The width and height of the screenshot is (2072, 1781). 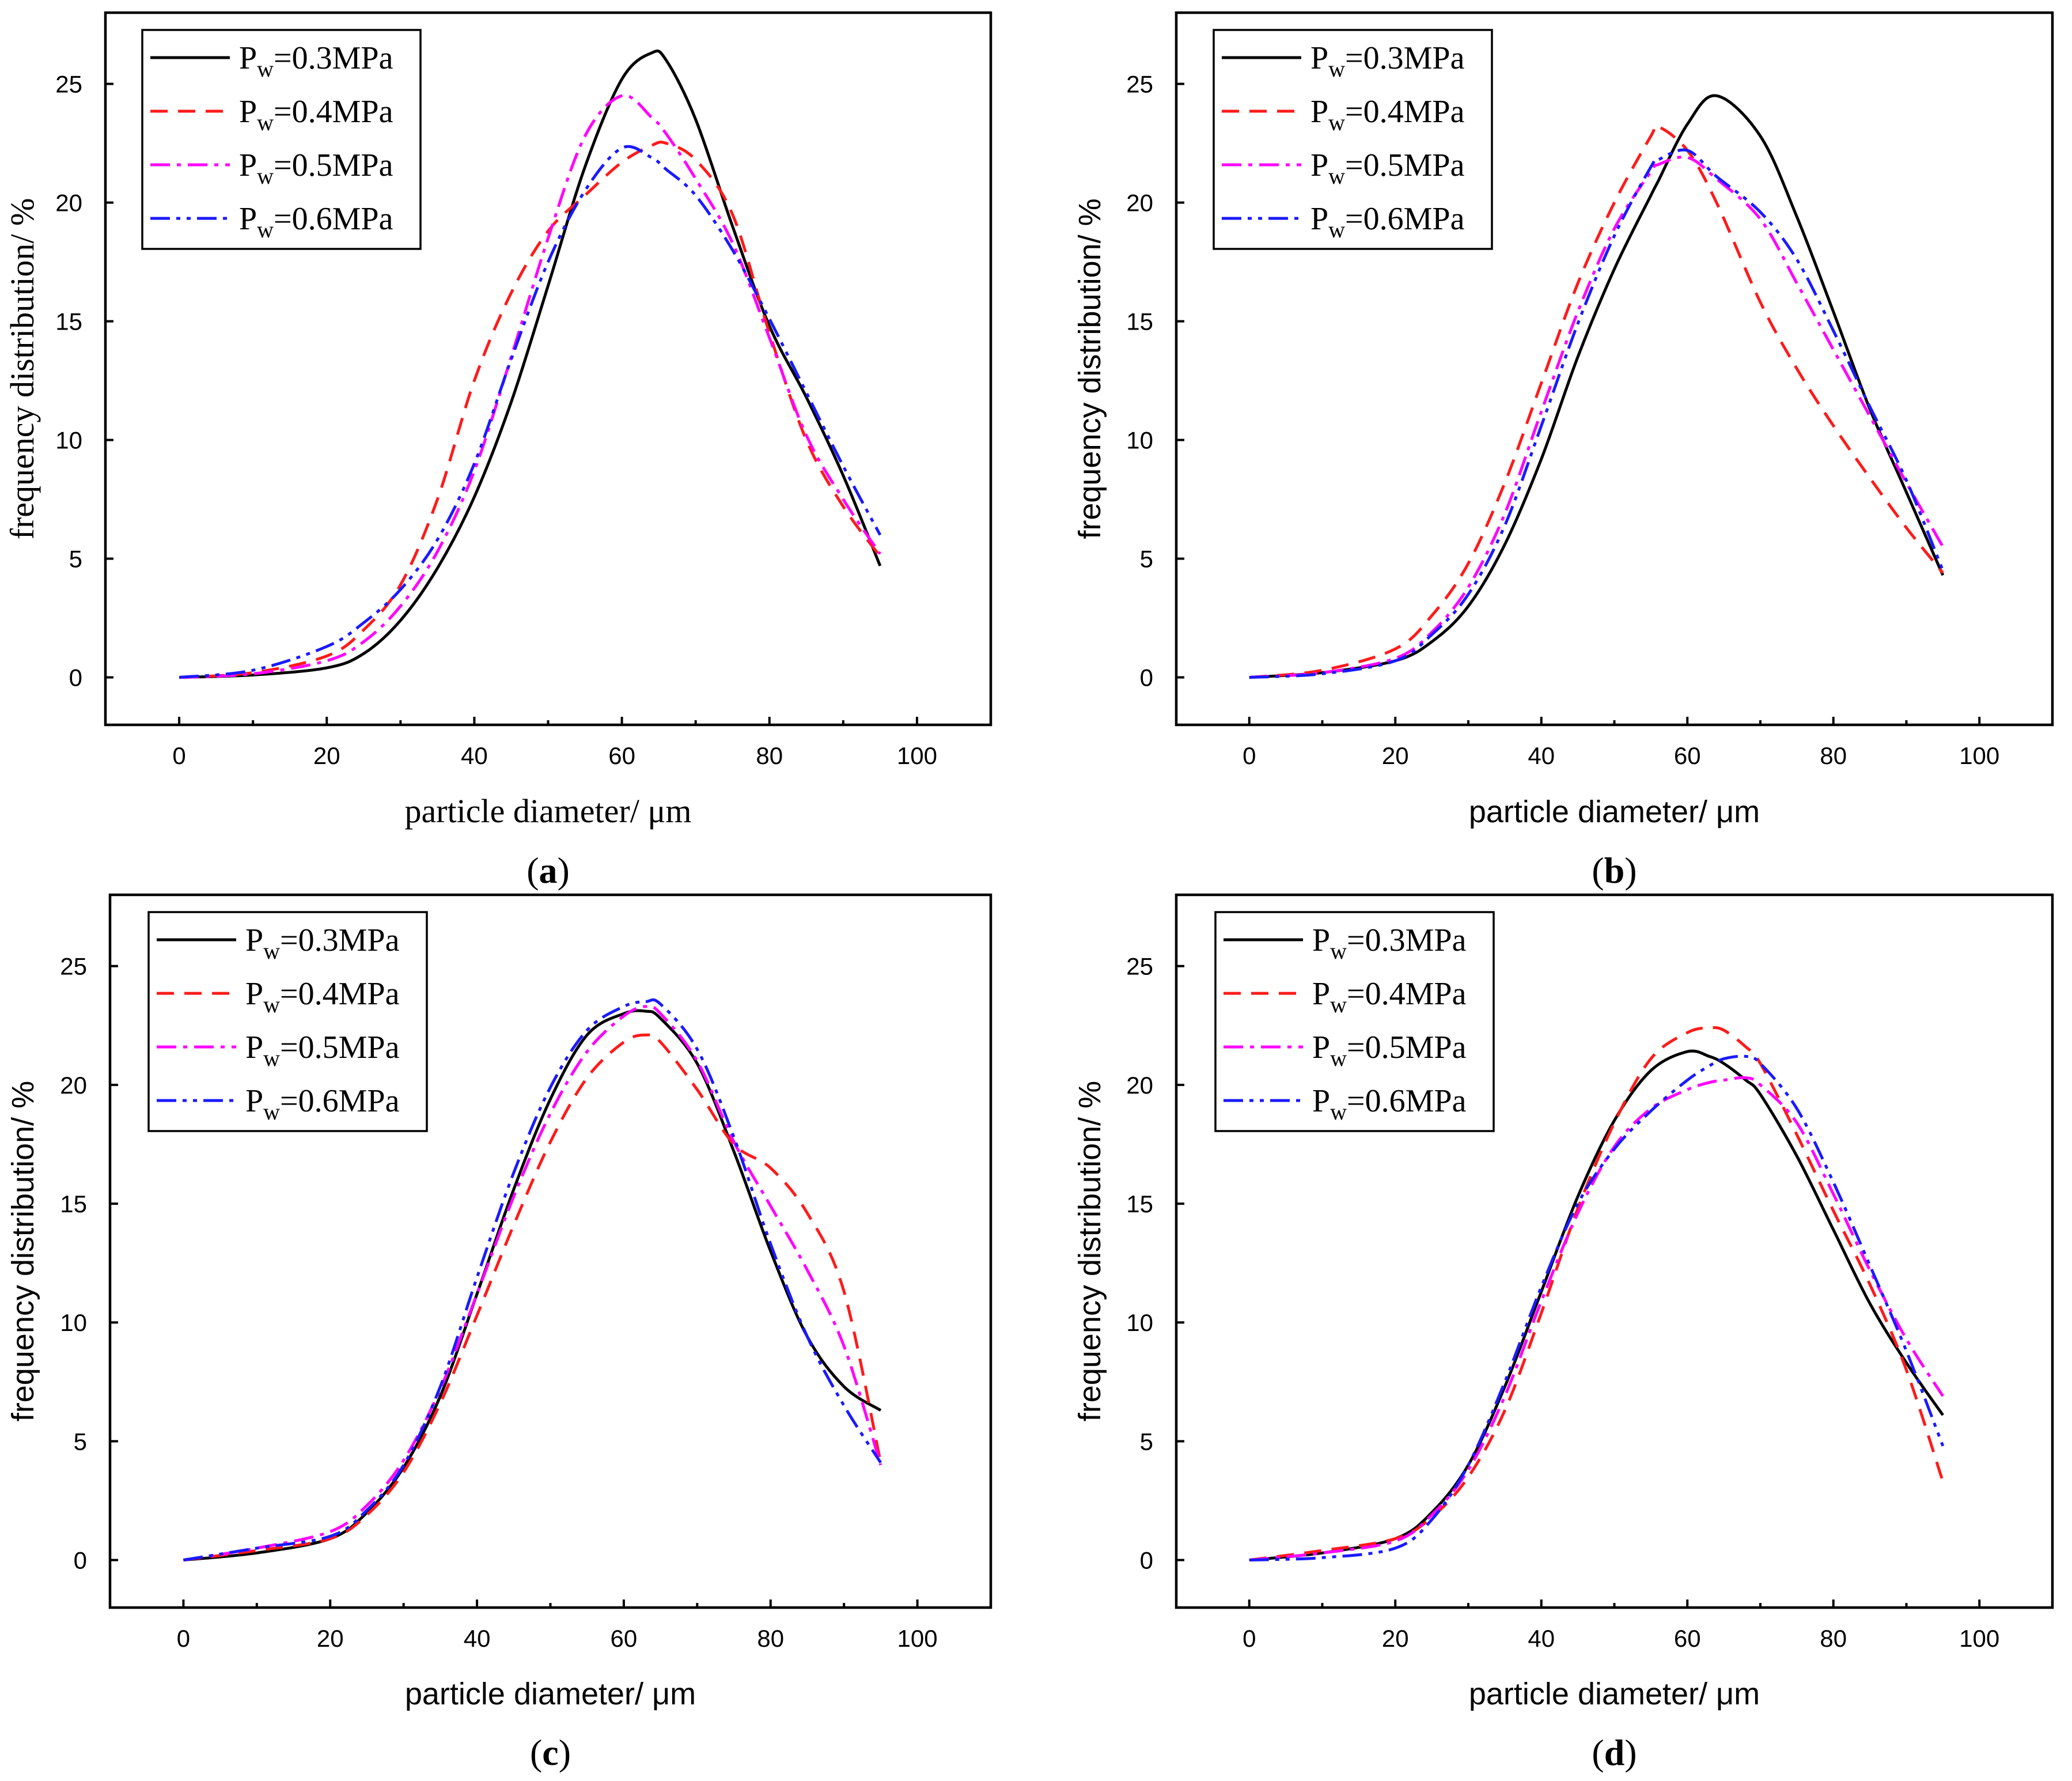 I want to click on panel-label: (b), so click(x=1615, y=871).